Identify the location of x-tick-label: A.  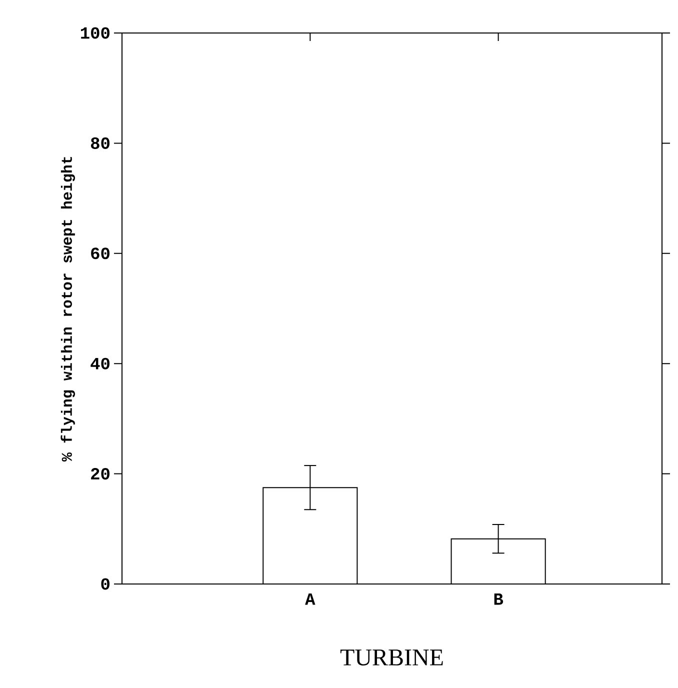
(310, 599).